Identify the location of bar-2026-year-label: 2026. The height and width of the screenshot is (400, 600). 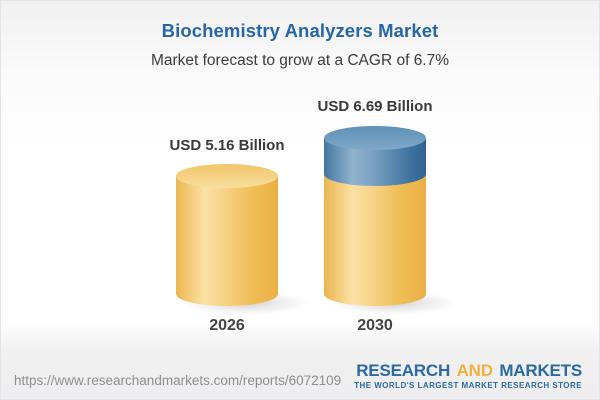
(227, 325).